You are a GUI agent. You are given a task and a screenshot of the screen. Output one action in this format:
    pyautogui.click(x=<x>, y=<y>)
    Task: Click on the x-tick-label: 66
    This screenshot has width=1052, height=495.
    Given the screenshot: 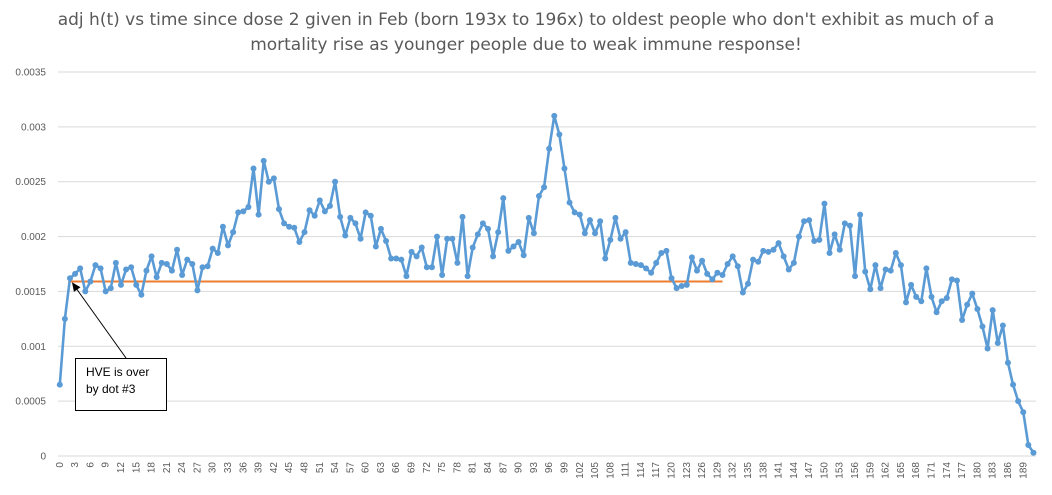 What is the action you would take?
    pyautogui.click(x=396, y=468)
    